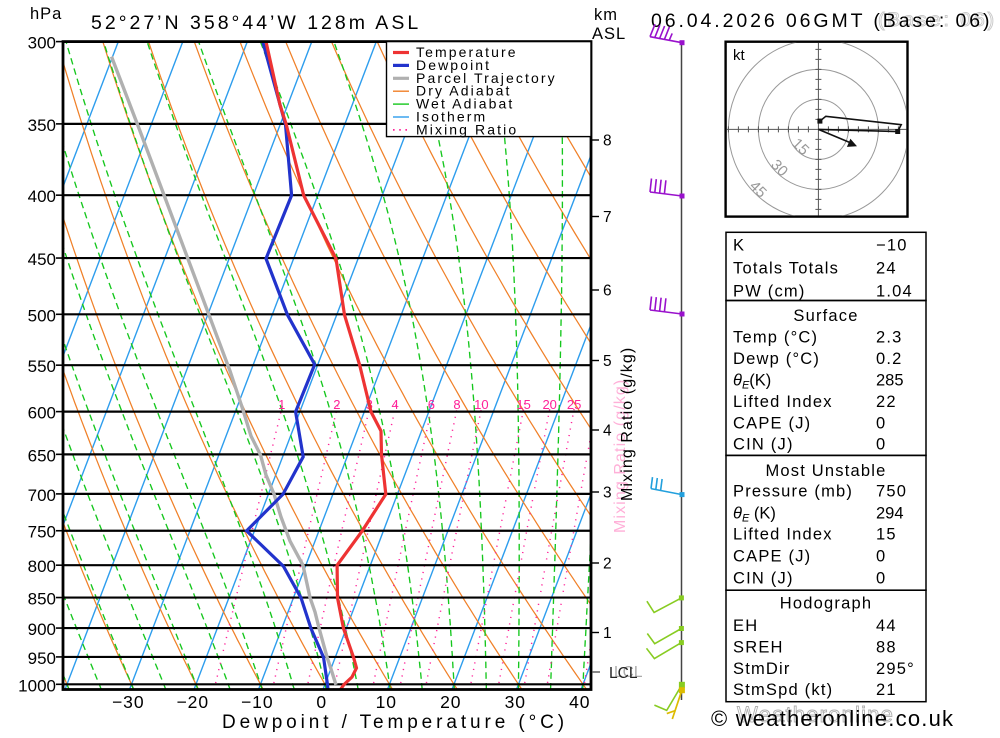  What do you see at coordinates (607, 493) in the screenshot?
I see `svg-text: 3` at bounding box center [607, 493].